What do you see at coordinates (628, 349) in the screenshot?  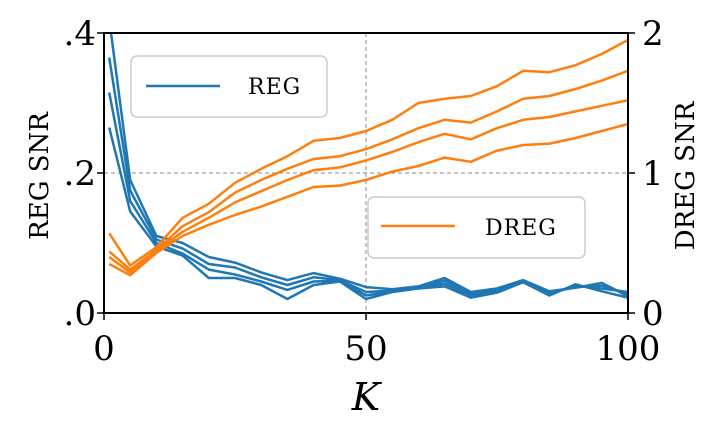 I see `x-tick-label: 100` at bounding box center [628, 349].